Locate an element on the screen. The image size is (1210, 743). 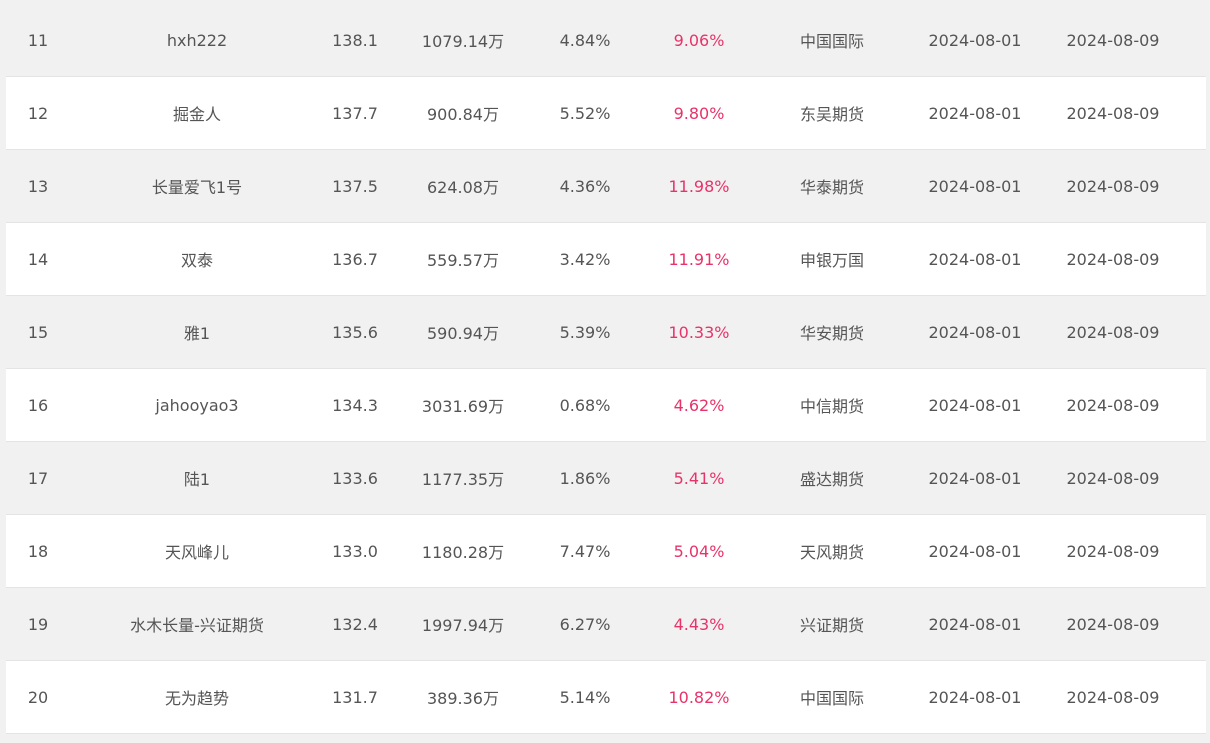
score-cell: 133.6 is located at coordinates (355, 478).